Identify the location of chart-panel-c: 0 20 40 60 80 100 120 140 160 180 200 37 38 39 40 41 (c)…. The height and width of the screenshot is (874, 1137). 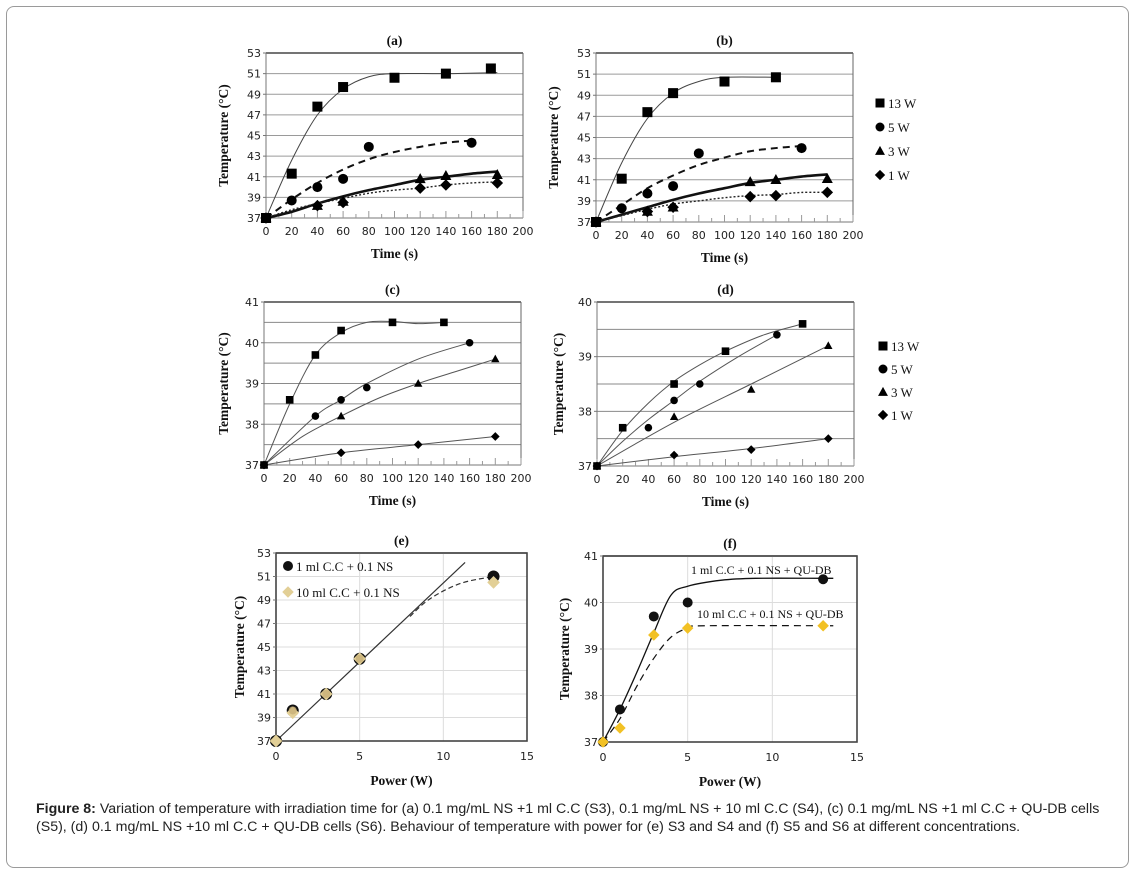
(374, 395).